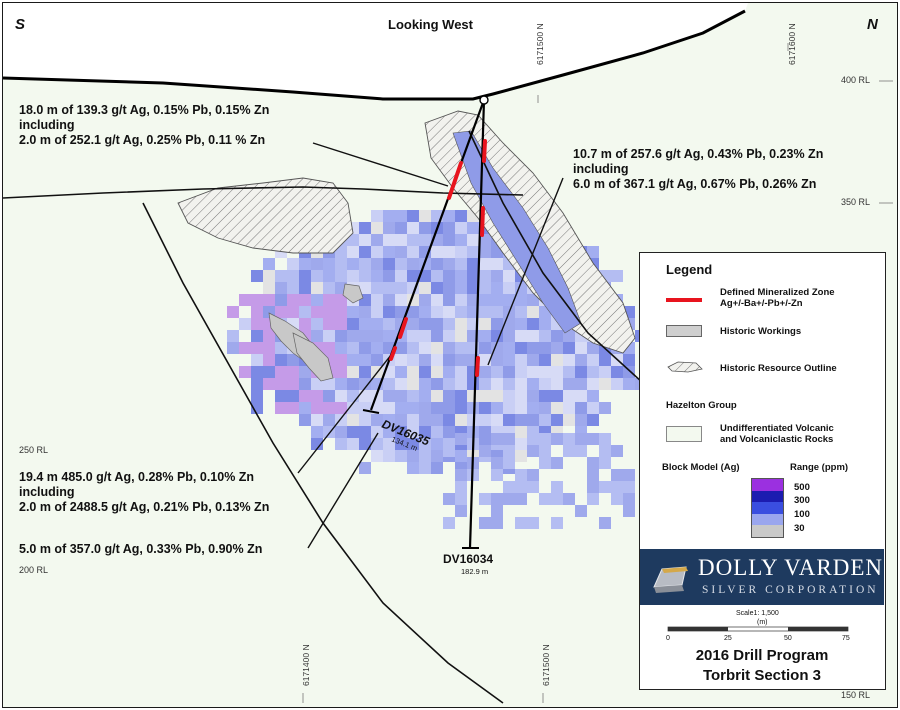 The height and width of the screenshot is (710, 900). Describe the element at coordinates (788, 638) in the screenshot. I see `scale-tick: 50` at that location.